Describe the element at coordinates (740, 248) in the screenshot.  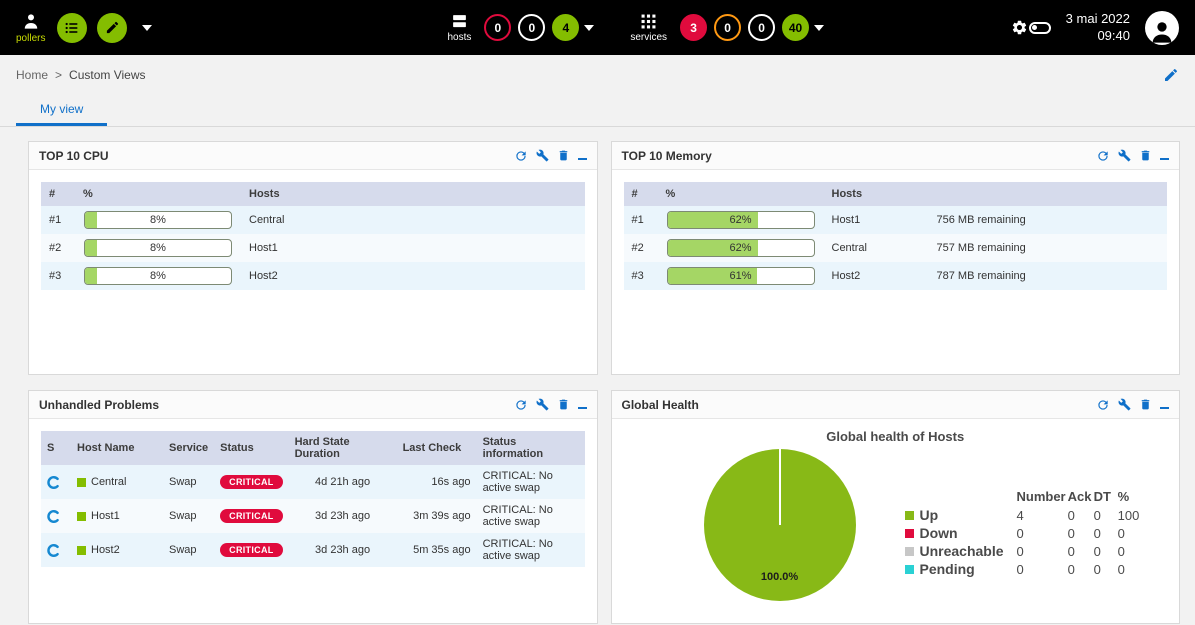
I see `memory-progress-bar: 62%` at that location.